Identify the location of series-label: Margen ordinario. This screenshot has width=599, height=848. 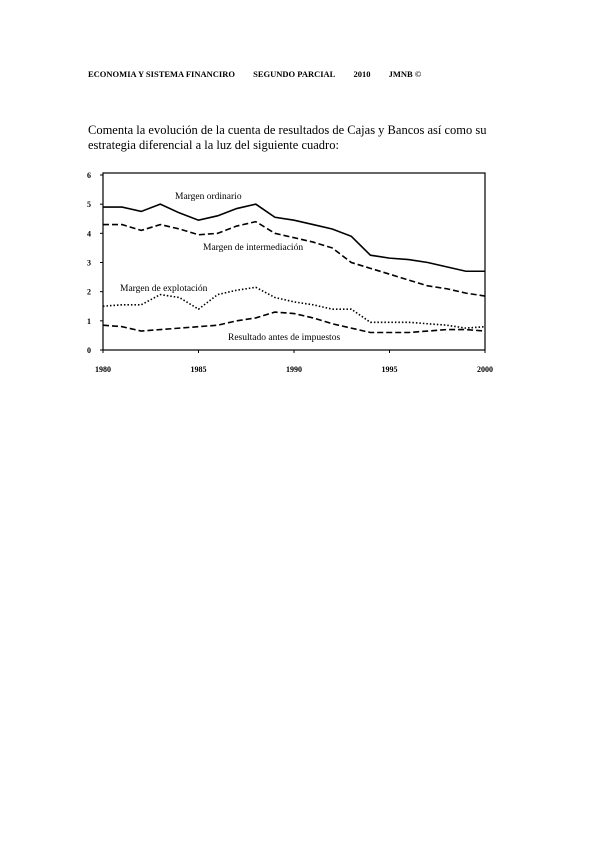
(208, 197).